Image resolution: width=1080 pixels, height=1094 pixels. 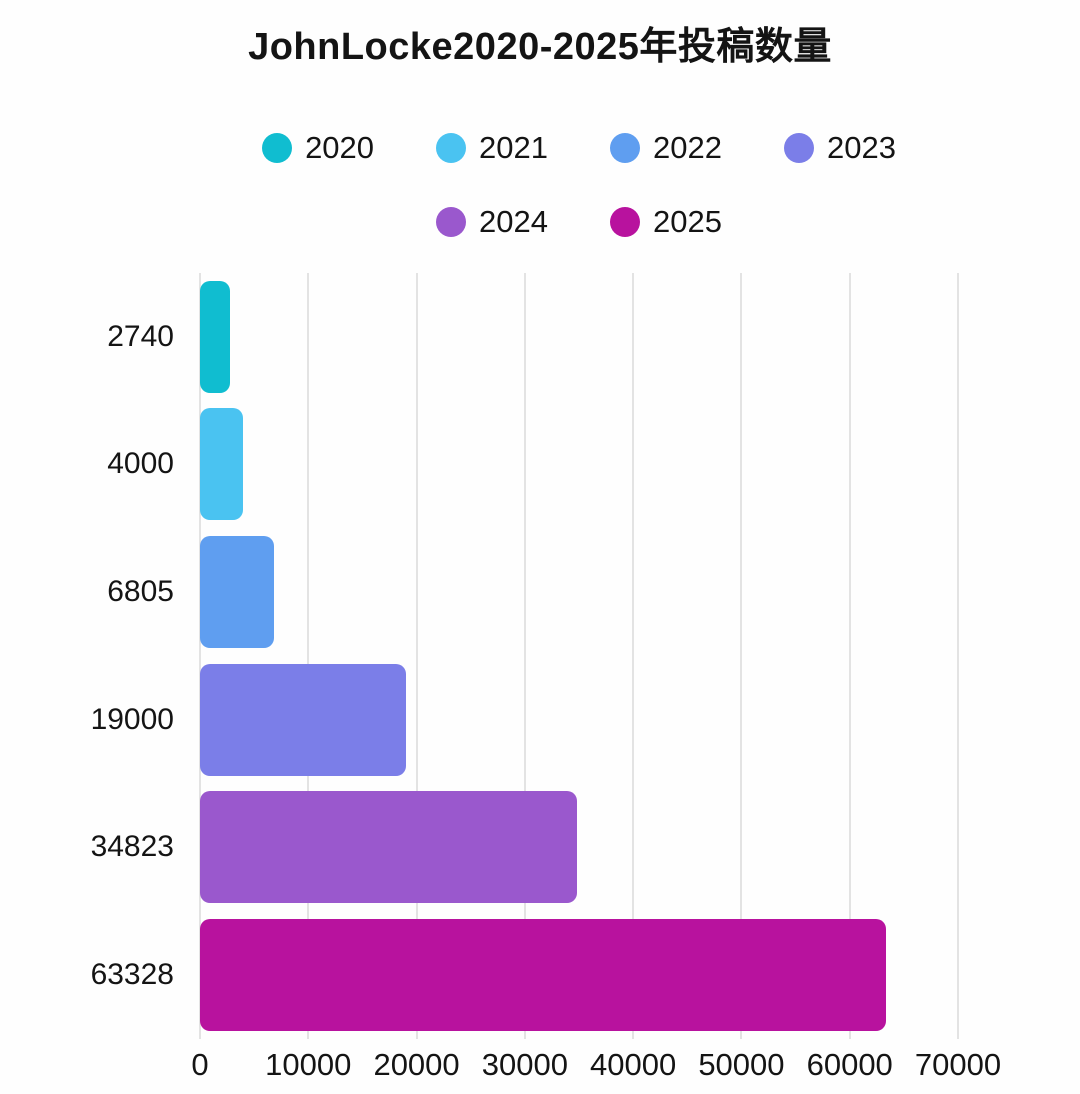 What do you see at coordinates (687, 147) in the screenshot?
I see `legend-label-2022: 2022` at bounding box center [687, 147].